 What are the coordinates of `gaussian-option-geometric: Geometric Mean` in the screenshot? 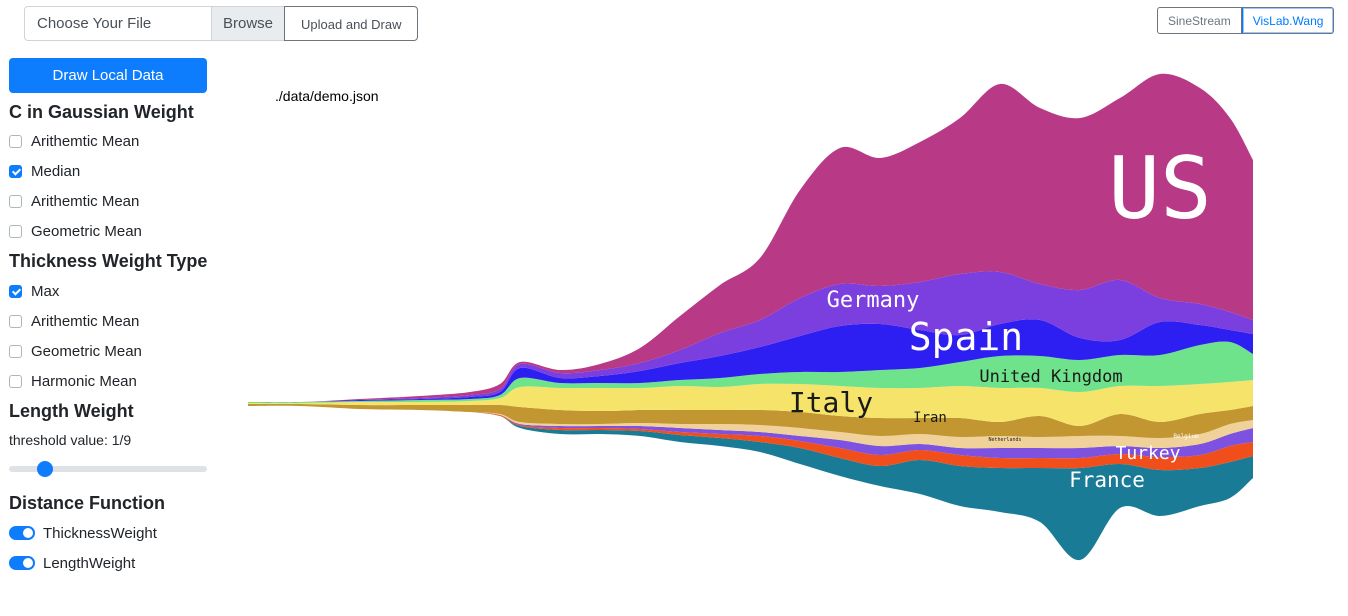 It's located at (75, 231).